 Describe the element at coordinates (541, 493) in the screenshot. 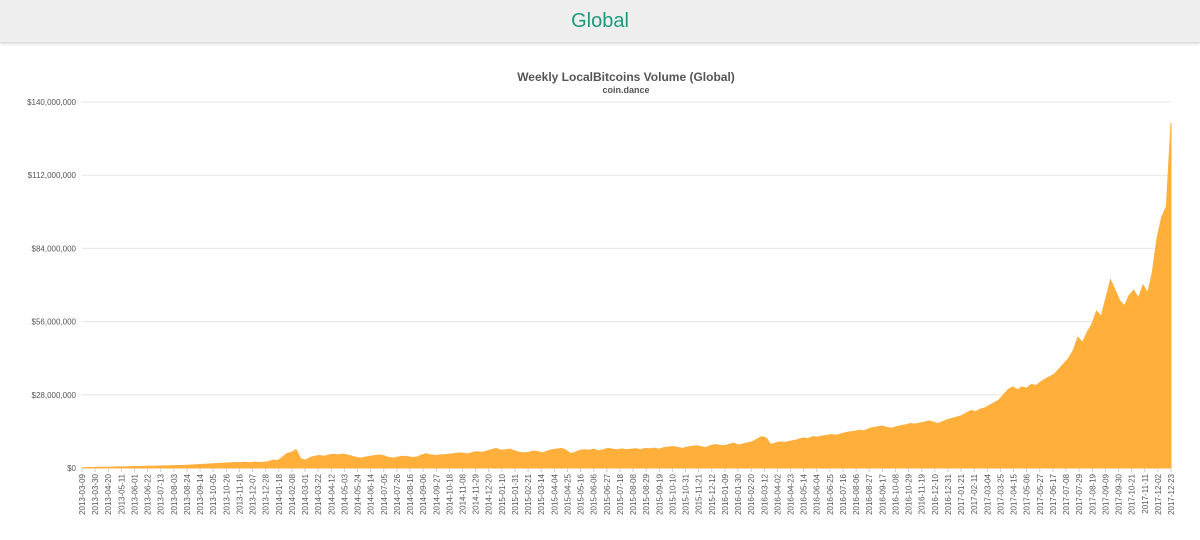

I see `x-tick-label: 2015-03-14` at that location.